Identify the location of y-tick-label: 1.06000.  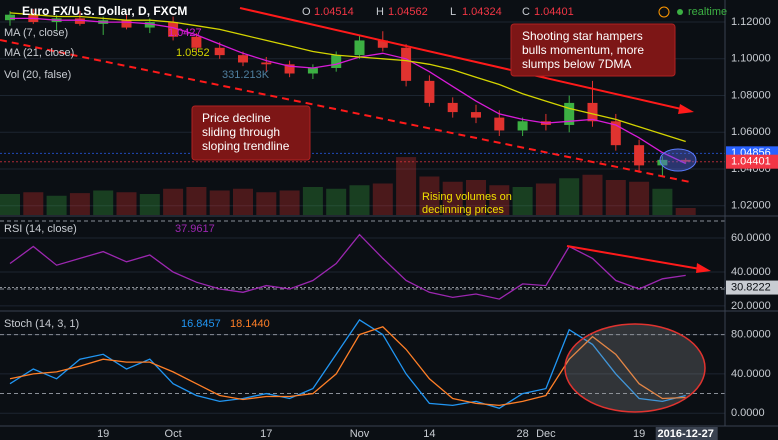
(751, 132).